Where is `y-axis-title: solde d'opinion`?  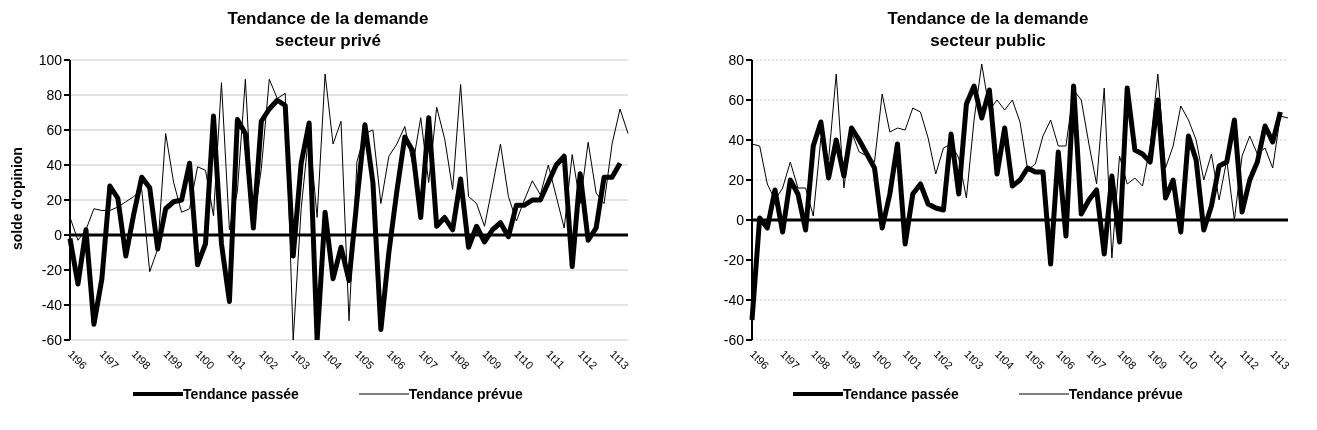 y-axis-title: solde d'opinion is located at coordinates (16, 198).